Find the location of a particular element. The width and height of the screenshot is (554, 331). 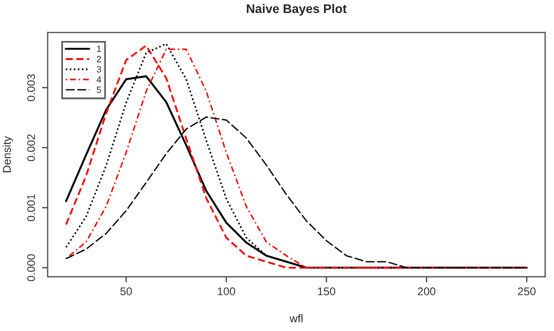

y-tick-label: 0.003 is located at coordinates (31, 88).